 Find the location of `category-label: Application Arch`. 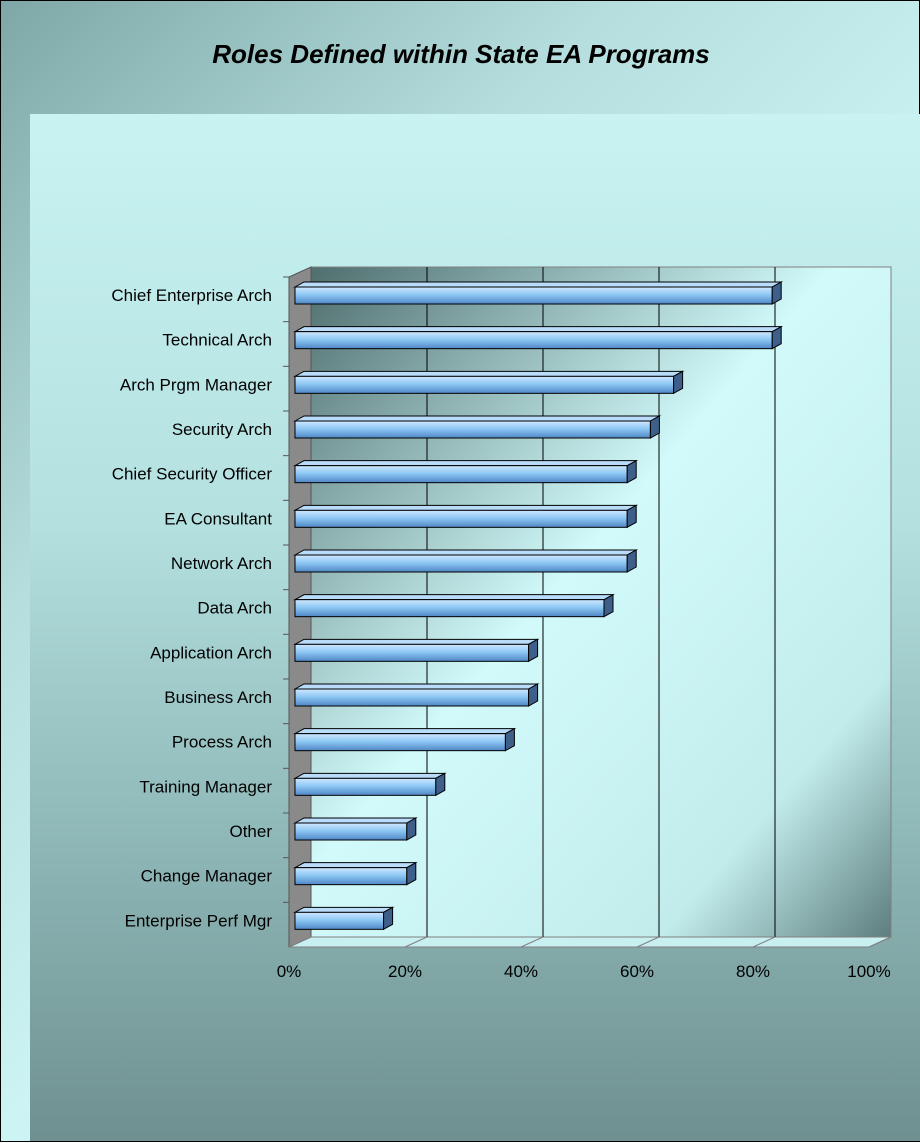

category-label: Application Arch is located at coordinates (211, 652).